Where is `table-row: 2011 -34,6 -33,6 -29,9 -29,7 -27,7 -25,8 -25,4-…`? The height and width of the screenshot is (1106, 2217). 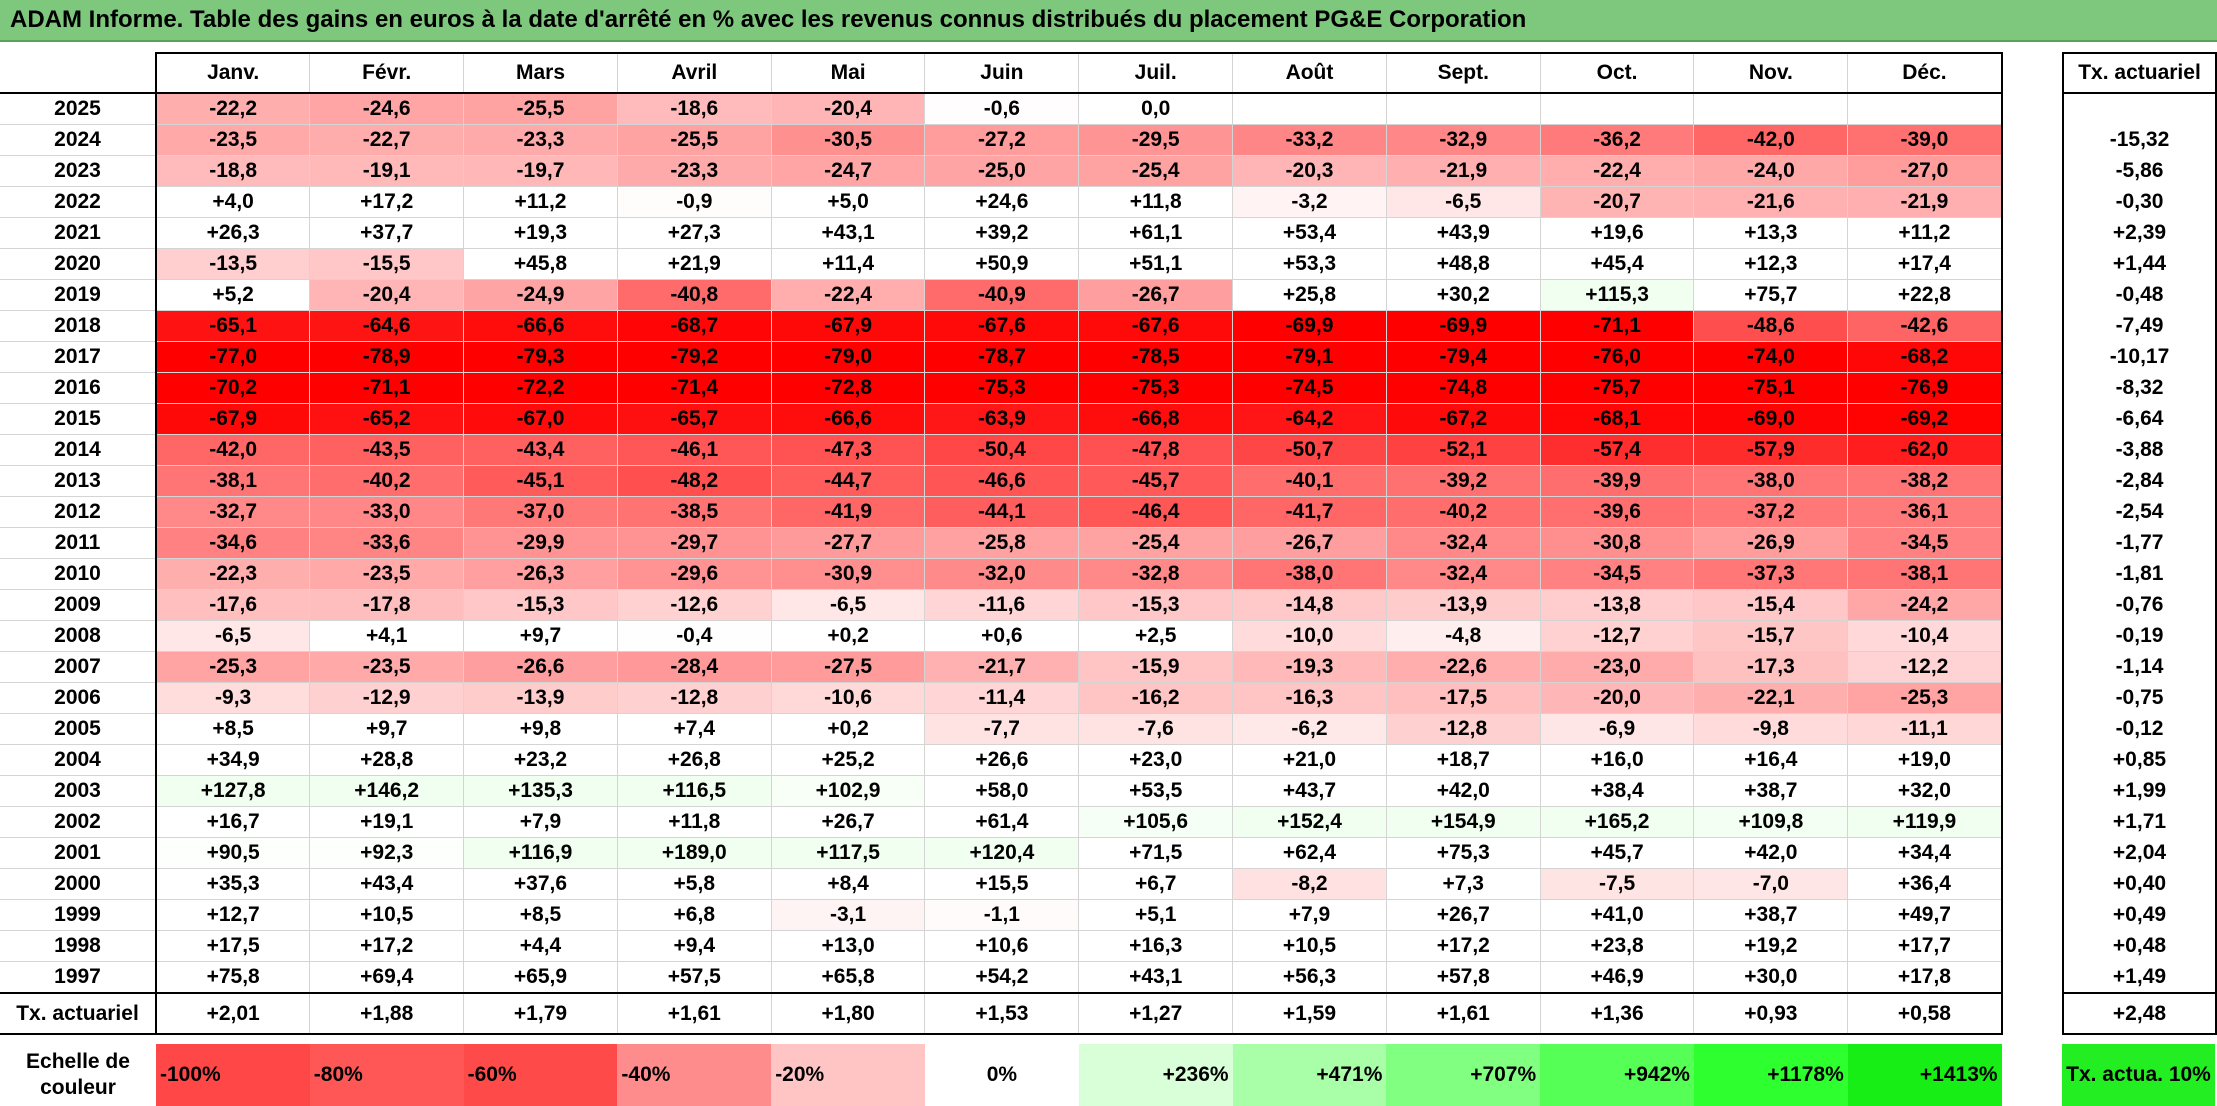 table-row: 2011 -34,6 -33,6 -29,9 -29,7 -27,7 -25,8 -25,4-… is located at coordinates (1001, 543).